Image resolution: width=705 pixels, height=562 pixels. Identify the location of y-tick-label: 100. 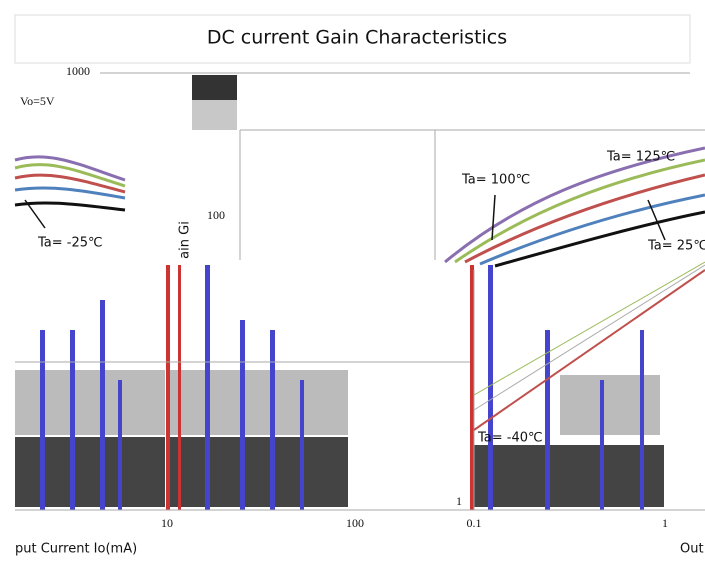
(216, 215).